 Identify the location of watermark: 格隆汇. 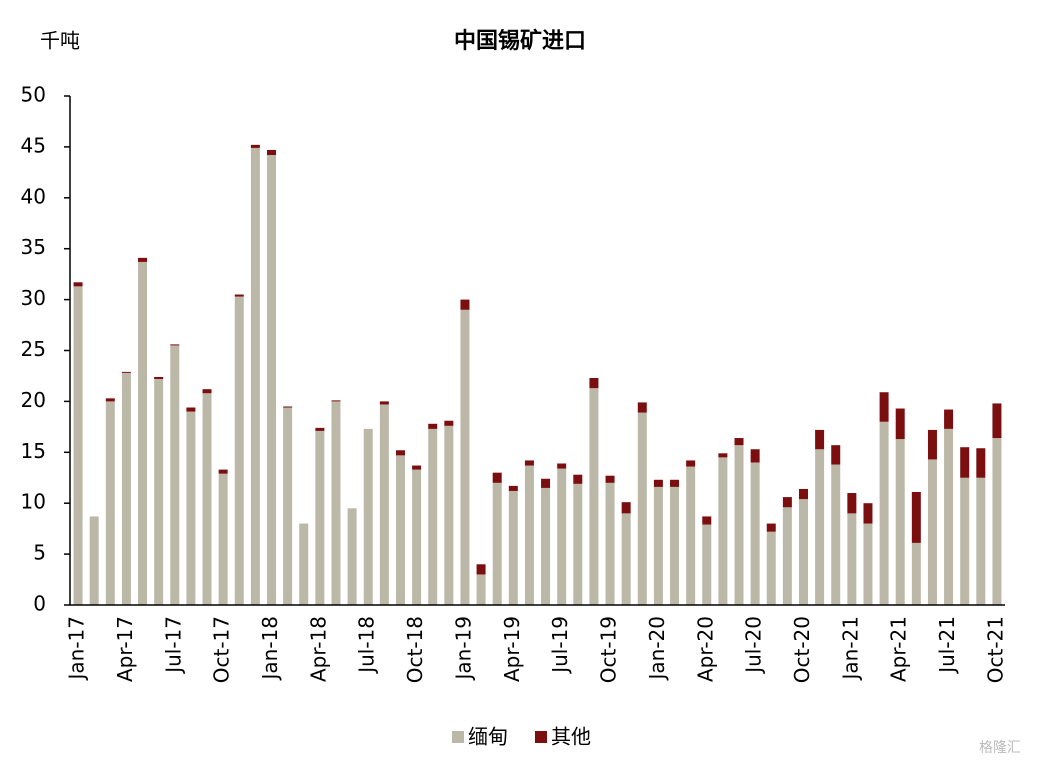
(1000, 748).